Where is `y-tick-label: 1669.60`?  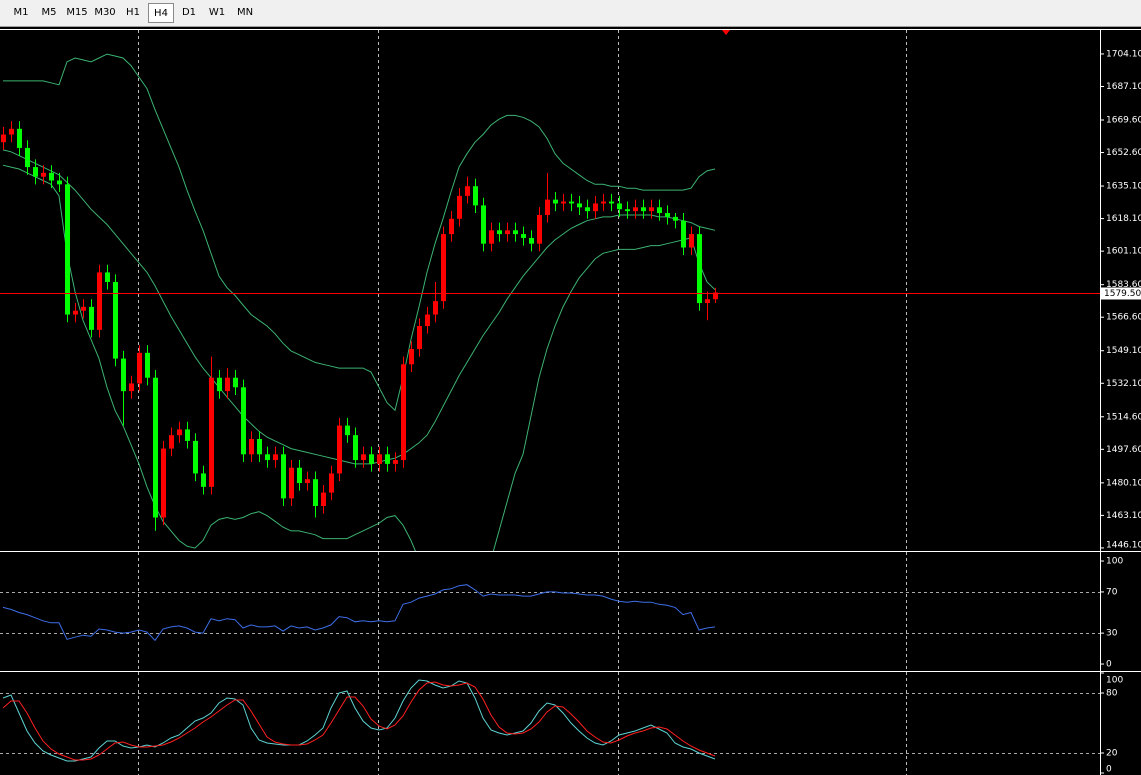 y-tick-label: 1669.60 is located at coordinates (1123, 120).